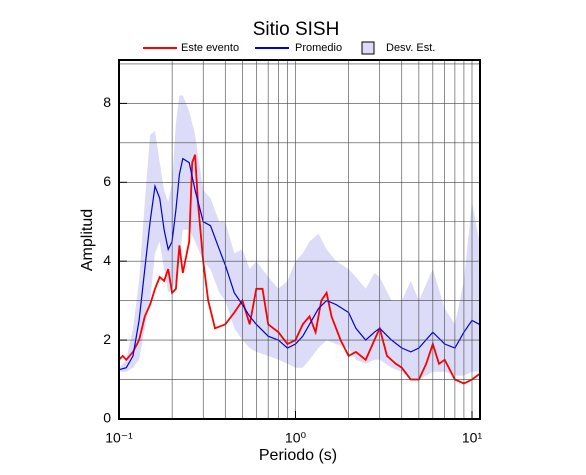 Image resolution: width=586 pixels, height=475 pixels. What do you see at coordinates (107, 181) in the screenshot?
I see `y-tick-label: 6` at bounding box center [107, 181].